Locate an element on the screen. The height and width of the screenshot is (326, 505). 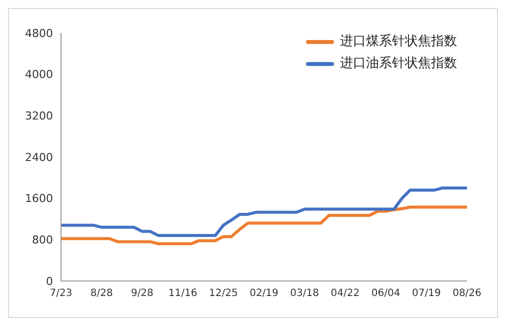
x-tick-label: 03/18 is located at coordinates (305, 294).